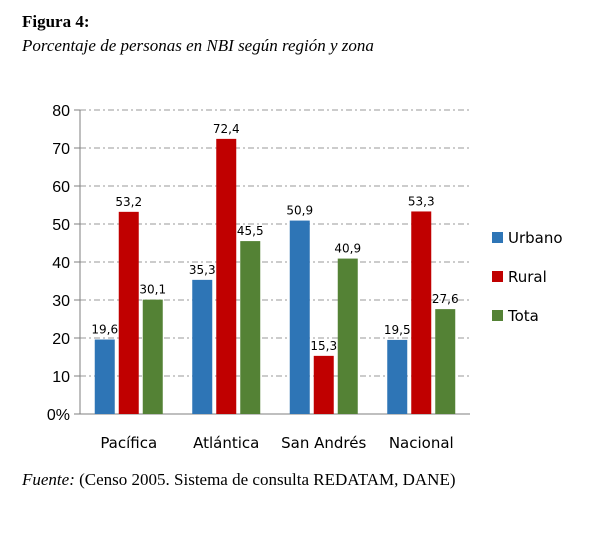  I want to click on data-label-rural-1: 72,4, so click(226, 129).